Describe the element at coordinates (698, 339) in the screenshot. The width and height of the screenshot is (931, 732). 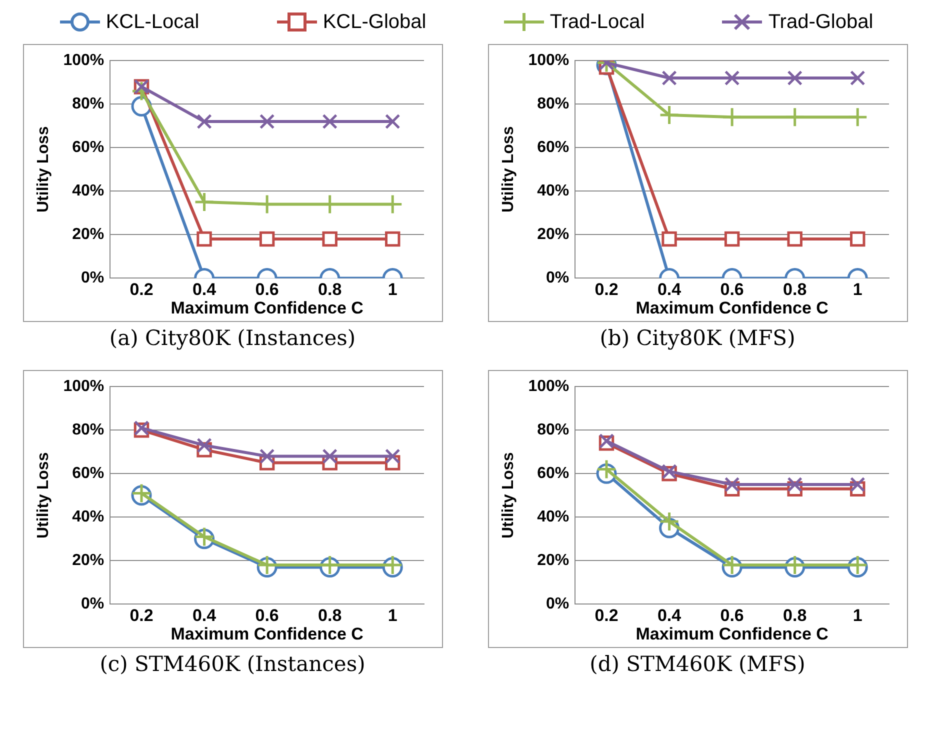
I see `text: (b) City80K (MFS)` at that location.